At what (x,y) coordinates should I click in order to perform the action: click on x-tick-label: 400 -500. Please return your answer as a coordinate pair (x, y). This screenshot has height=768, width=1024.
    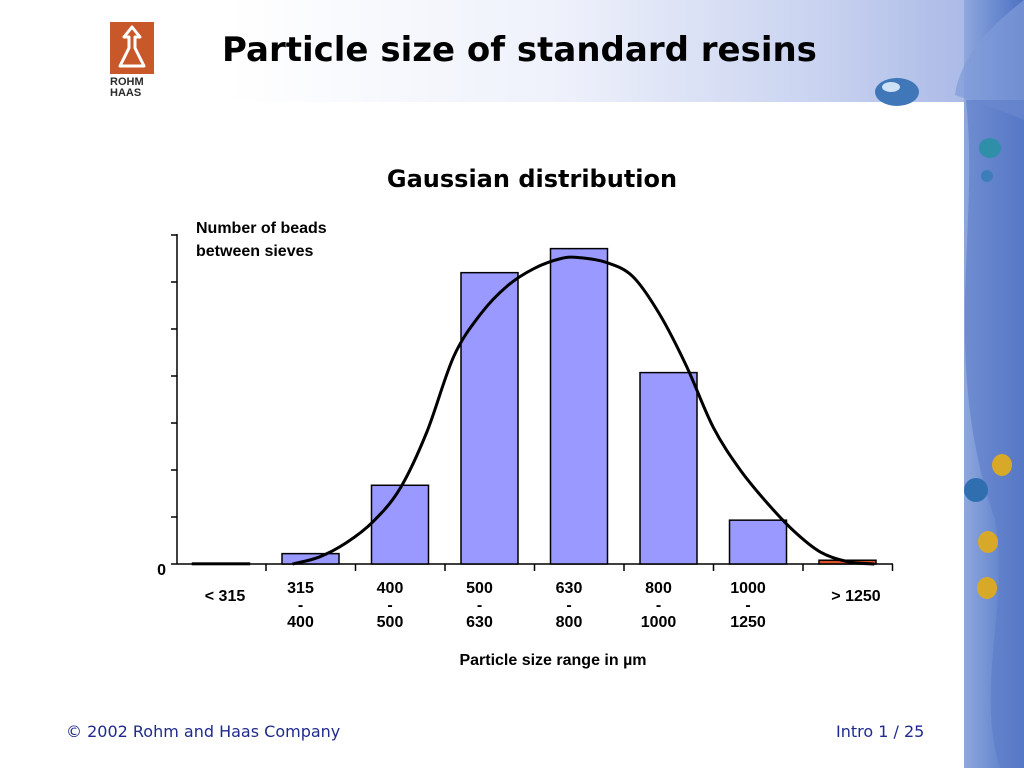
    Looking at the image, I should click on (390, 605).